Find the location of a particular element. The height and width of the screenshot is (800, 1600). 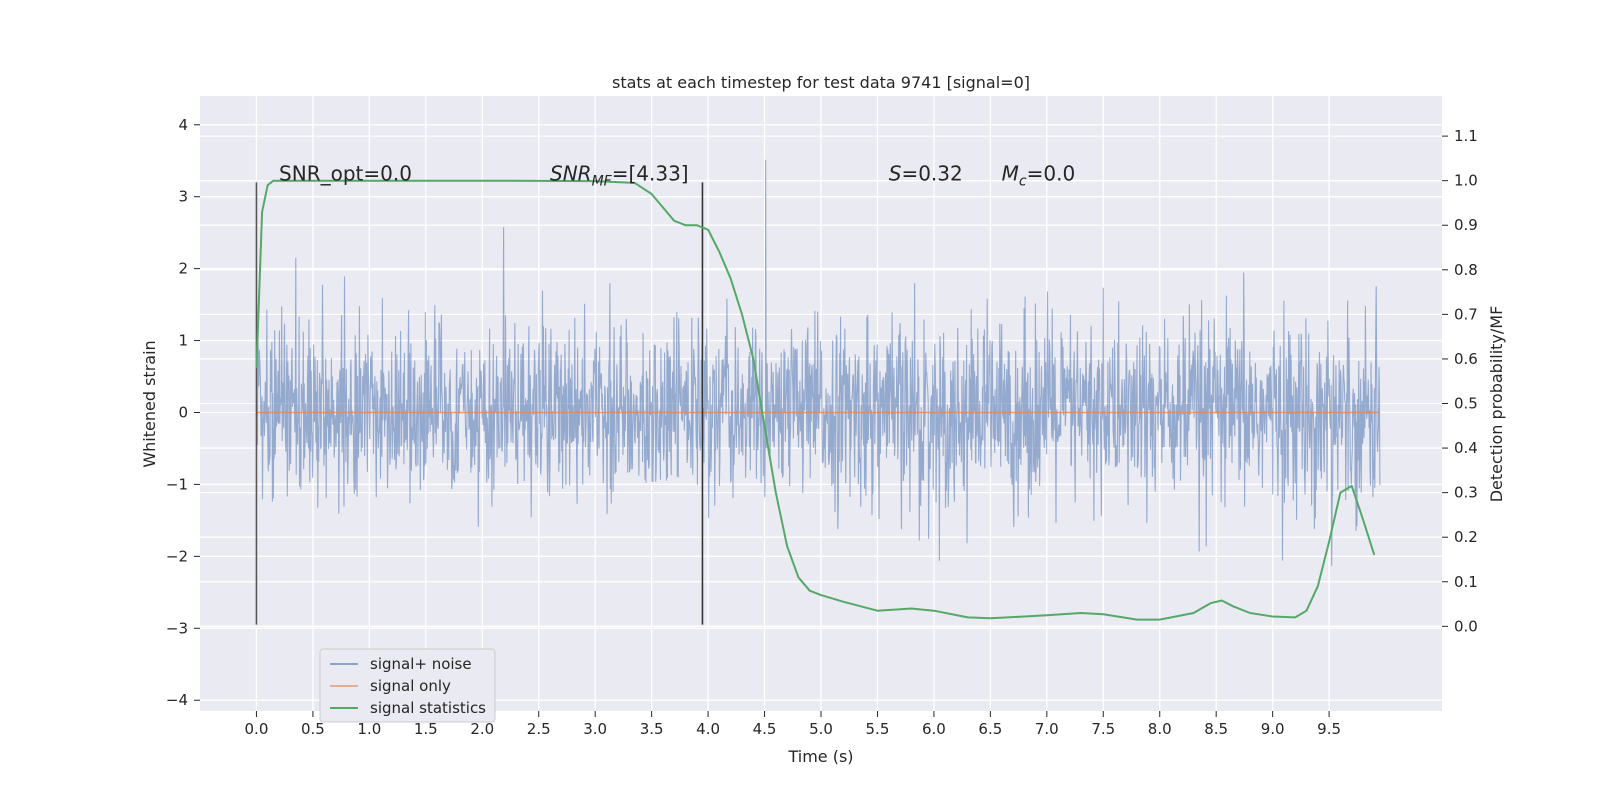

right-y-axis-ticks: 0.0 0.1 0.2 0.3 0.4 0.5 0.6 0.7 0.8 0.9 1.0 1.1 is located at coordinates (1460, 381).